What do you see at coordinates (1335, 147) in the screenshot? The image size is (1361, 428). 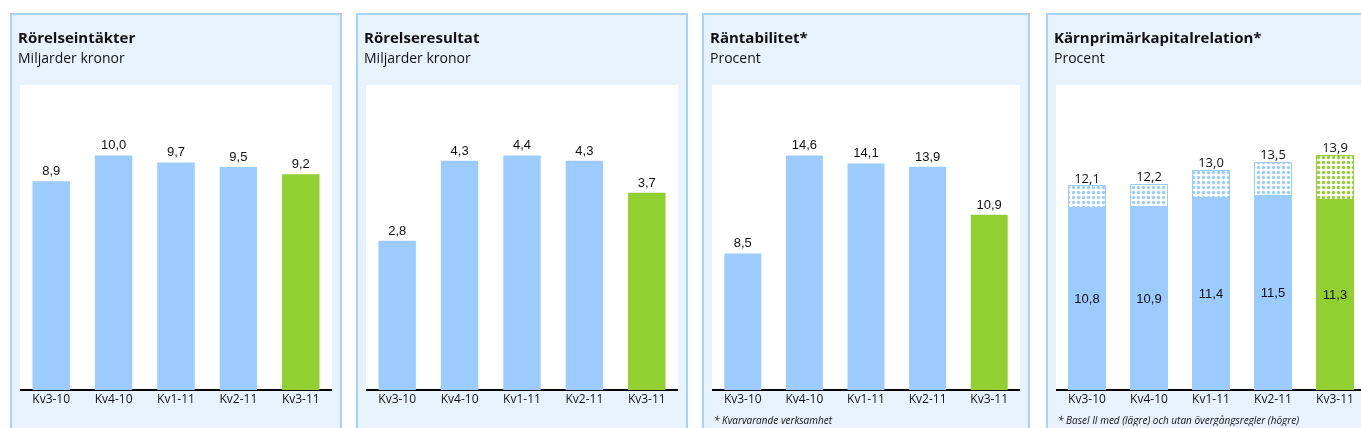 I see `total-label: 13,9` at bounding box center [1335, 147].